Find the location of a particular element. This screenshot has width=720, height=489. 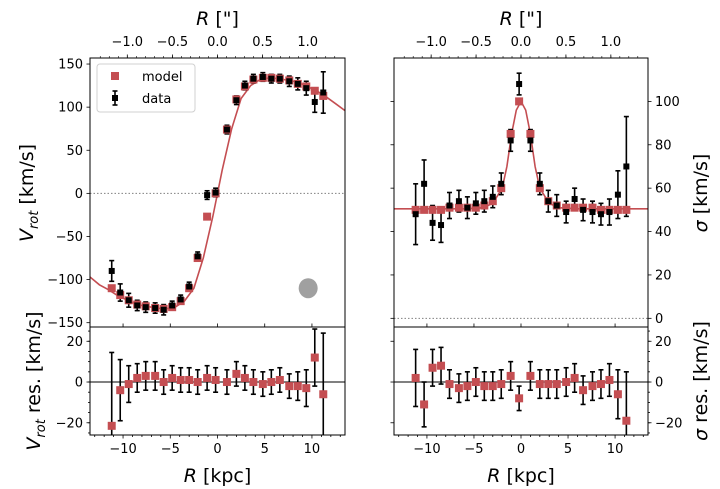

vres-ylabel: Vrot res. [km/s] is located at coordinates (36, 380).